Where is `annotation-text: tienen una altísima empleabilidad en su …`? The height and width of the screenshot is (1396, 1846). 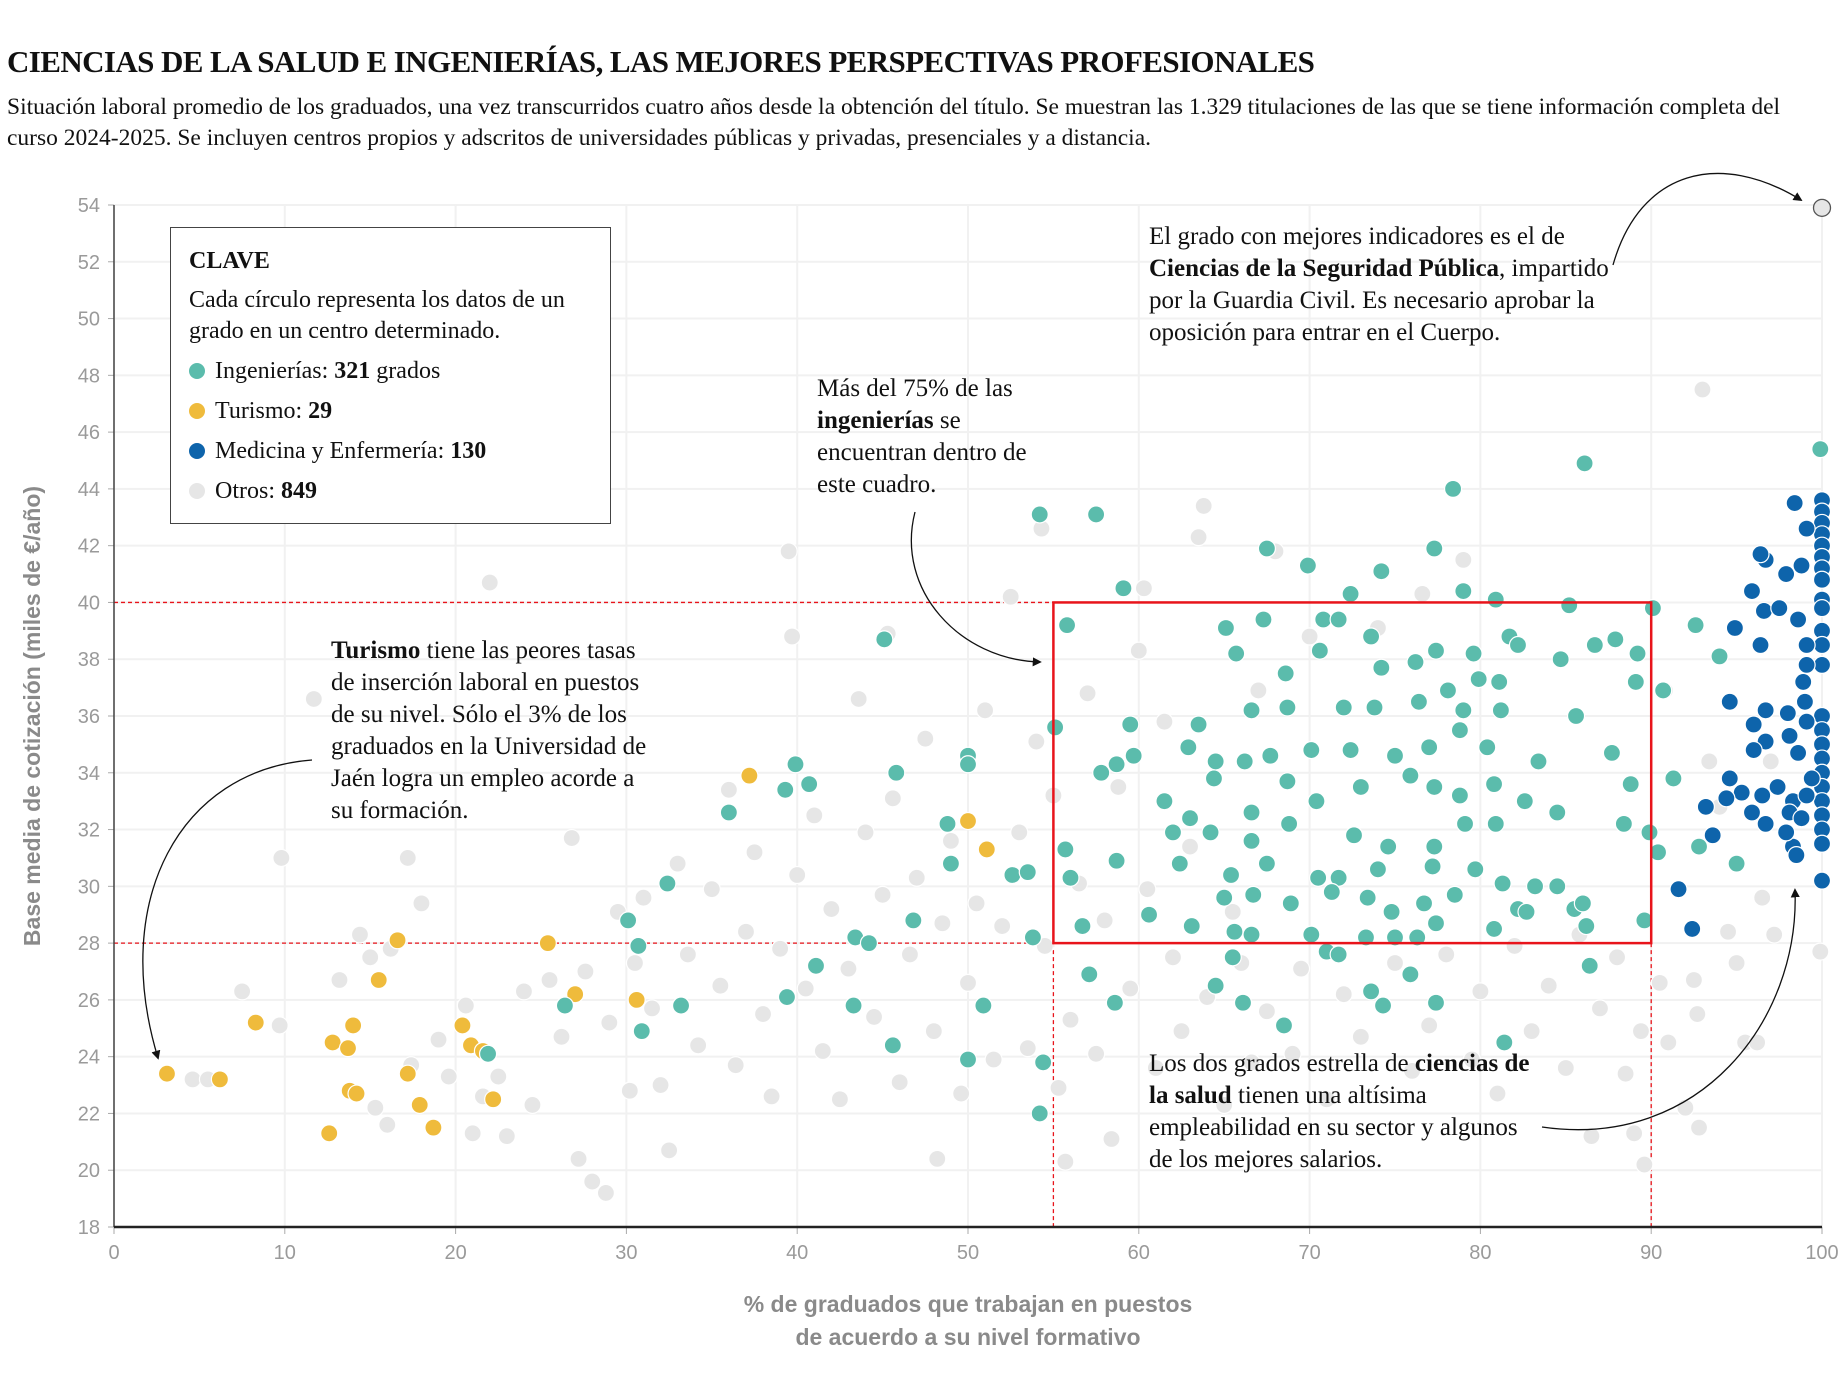
annotation-text: tienen una altísima empleabilidad en su … is located at coordinates (1333, 1127).